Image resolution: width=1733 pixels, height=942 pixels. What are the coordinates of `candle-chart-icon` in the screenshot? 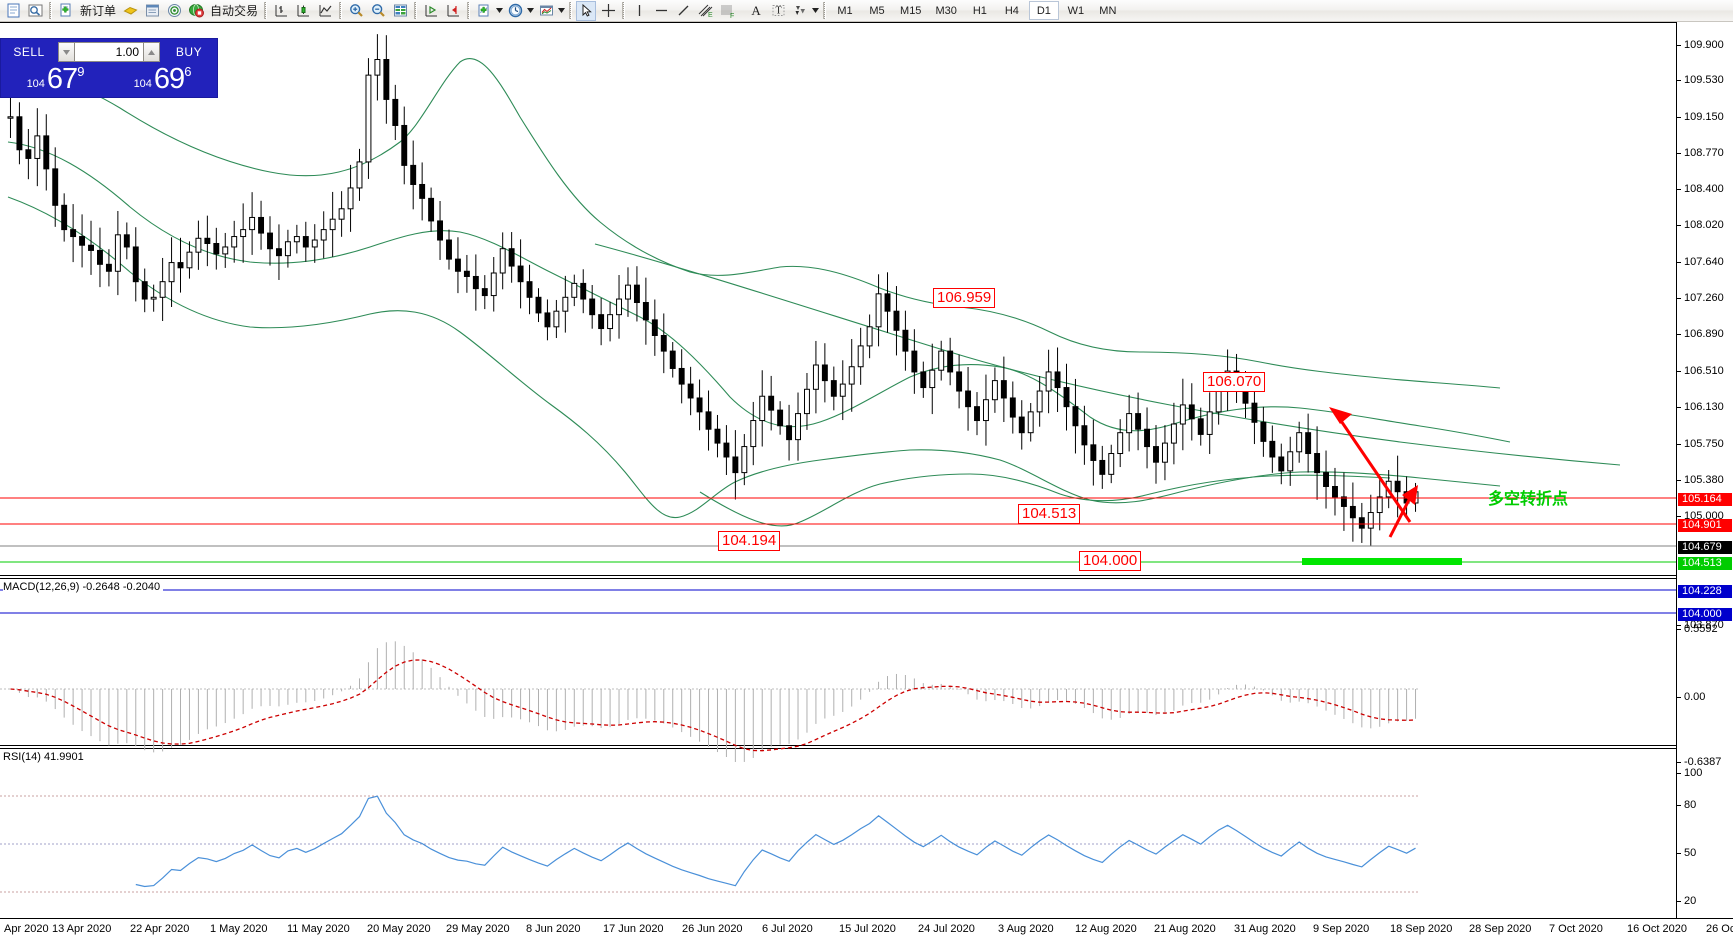 It's located at (303, 11).